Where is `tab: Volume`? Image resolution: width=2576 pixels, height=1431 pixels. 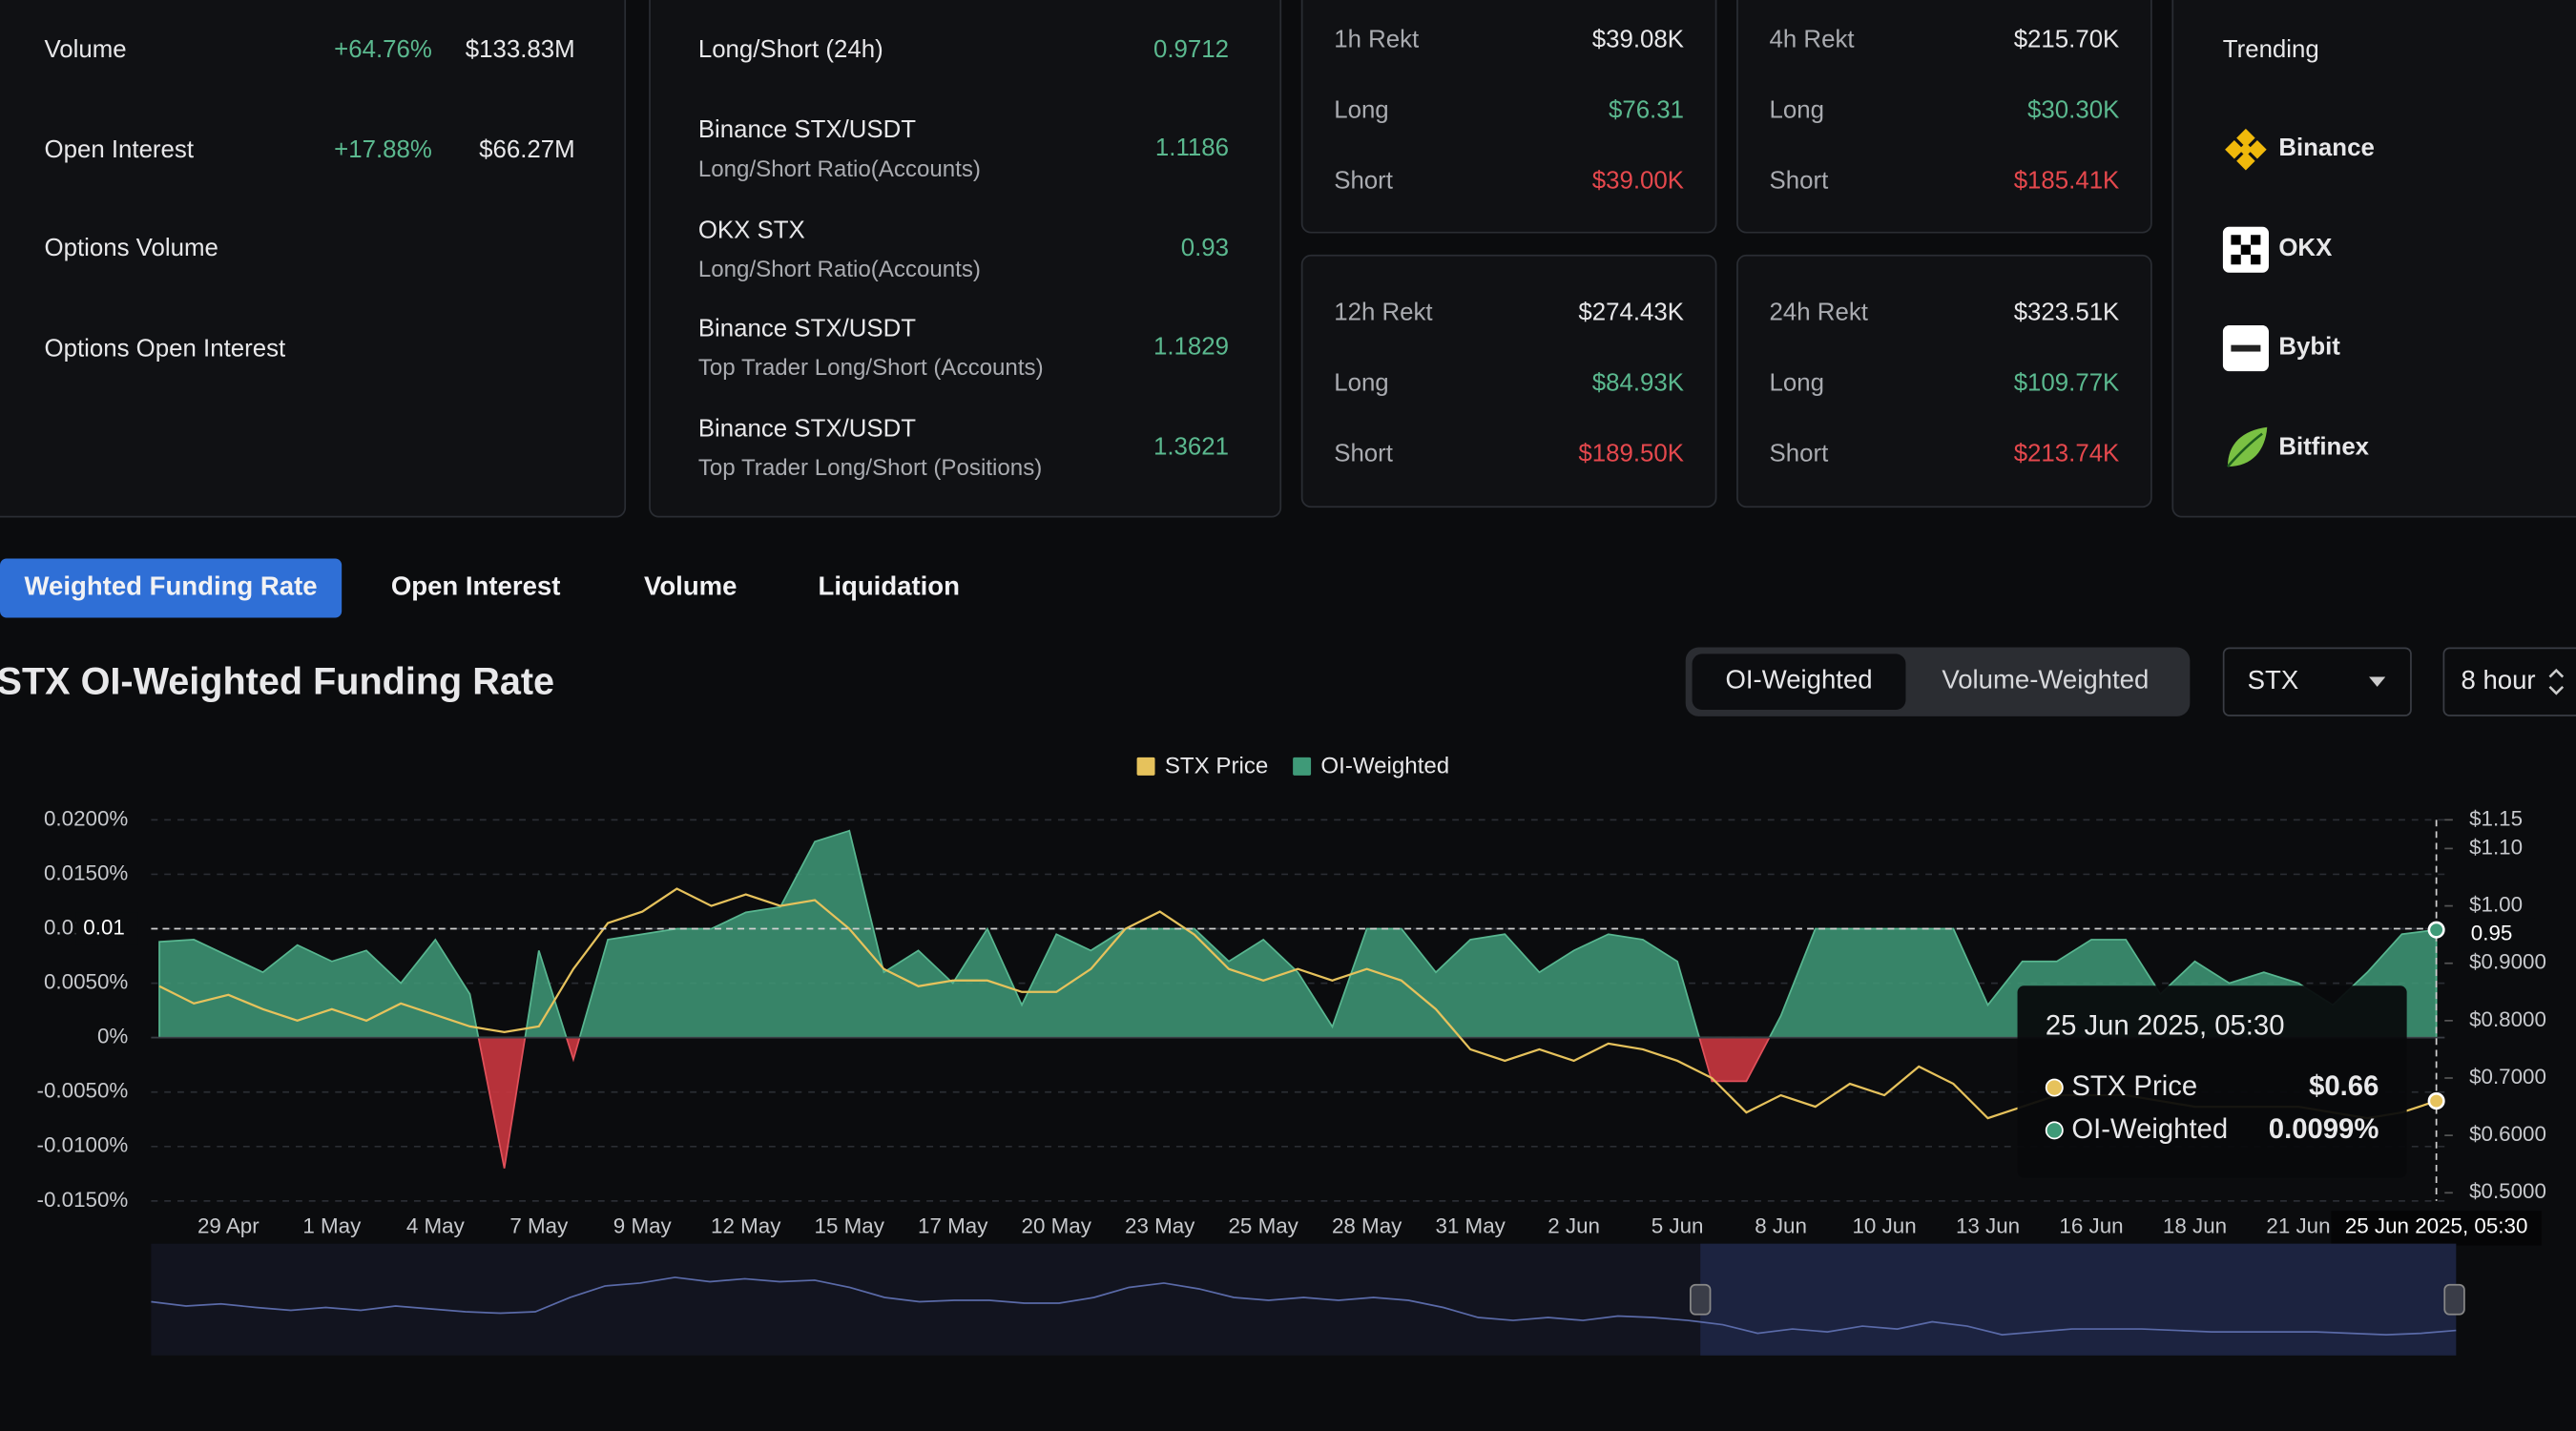
tab: Volume is located at coordinates (690, 587).